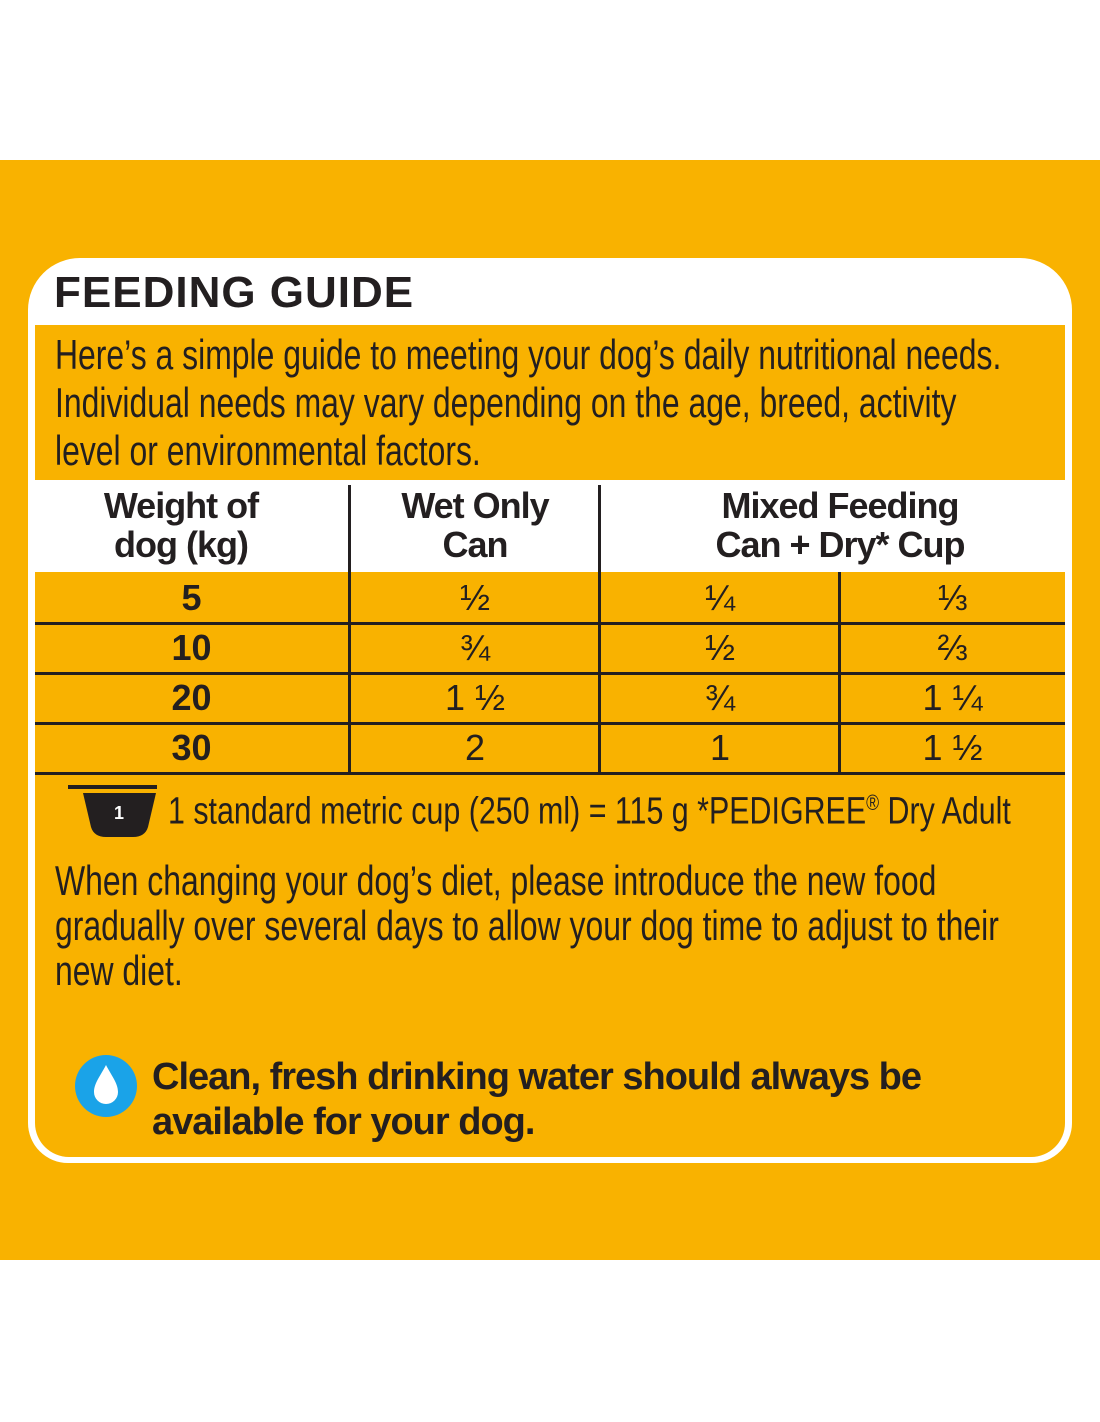  Describe the element at coordinates (475, 697) in the screenshot. I see `table-cell-wet: 1 ½` at that location.